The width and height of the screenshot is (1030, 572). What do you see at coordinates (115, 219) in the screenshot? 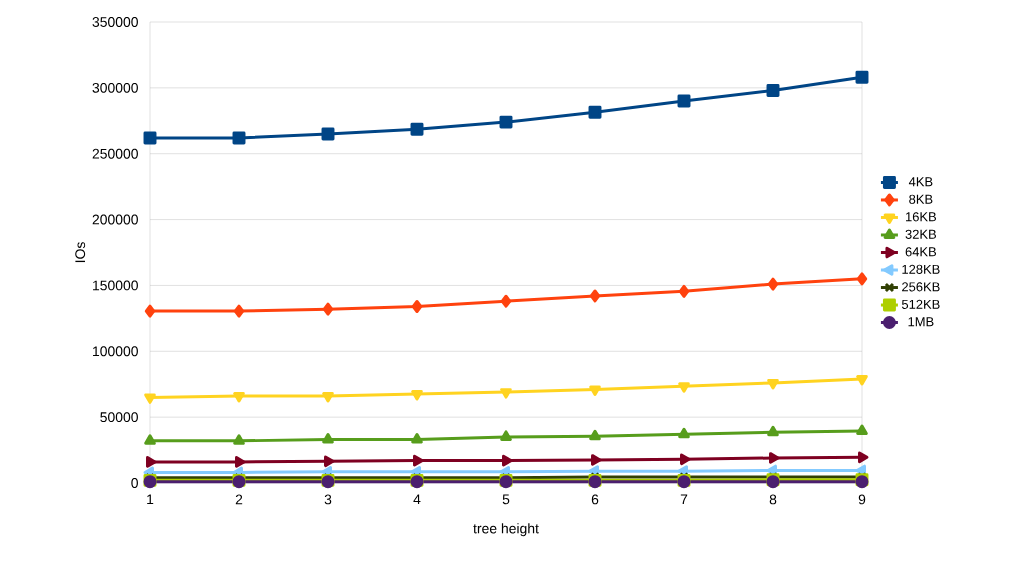
I see `y-tick-label: 200000` at bounding box center [115, 219].